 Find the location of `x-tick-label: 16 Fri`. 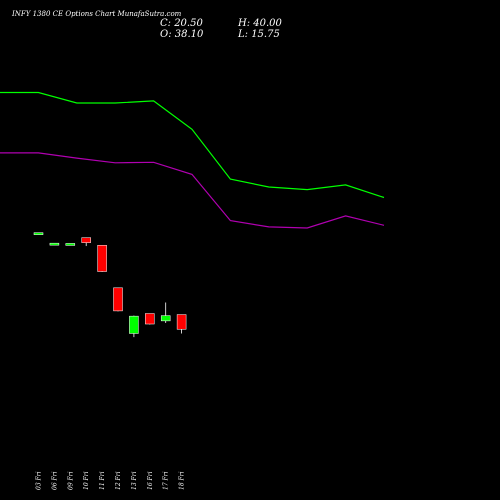

x-tick-label: 16 Fri is located at coordinates (150, 480).